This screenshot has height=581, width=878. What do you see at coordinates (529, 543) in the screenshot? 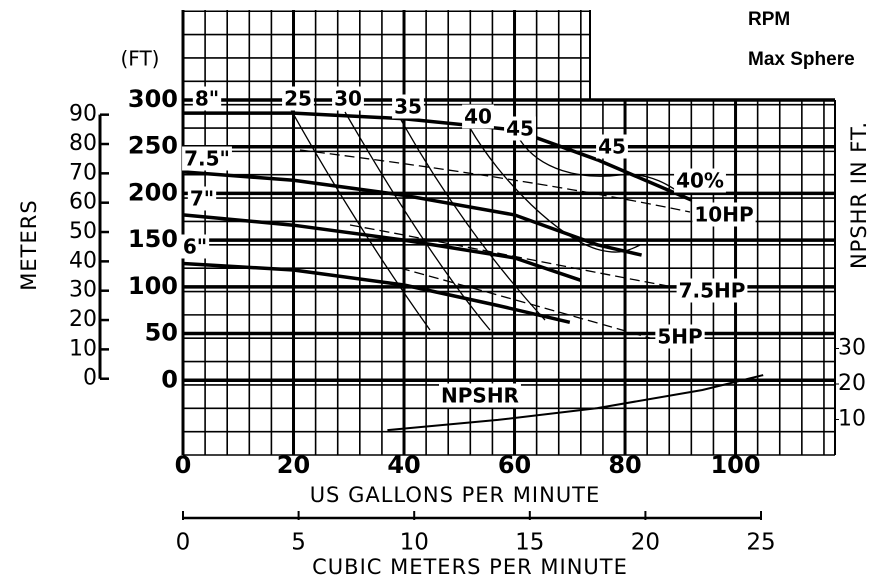
I see `x2-tick-label: 15` at bounding box center [529, 543].